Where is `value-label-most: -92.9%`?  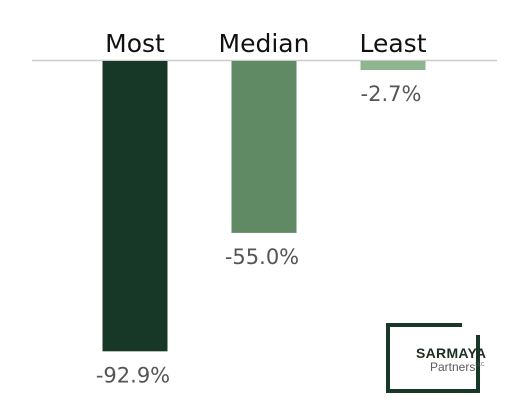 value-label-most: -92.9% is located at coordinates (133, 375).